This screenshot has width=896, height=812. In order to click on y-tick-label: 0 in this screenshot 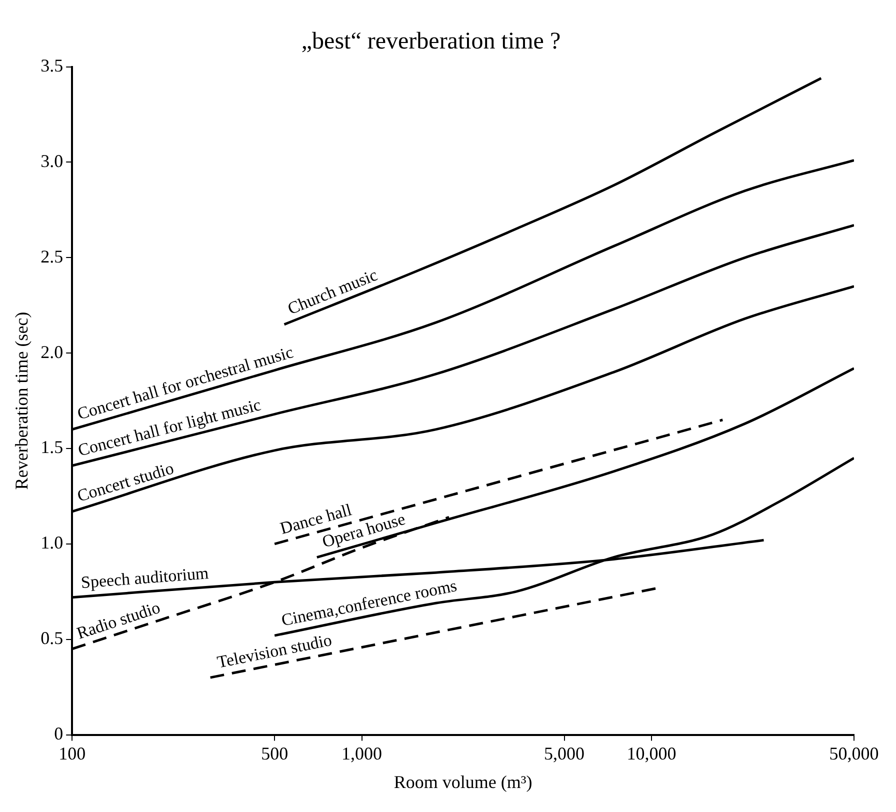, I will do `click(59, 734)`.